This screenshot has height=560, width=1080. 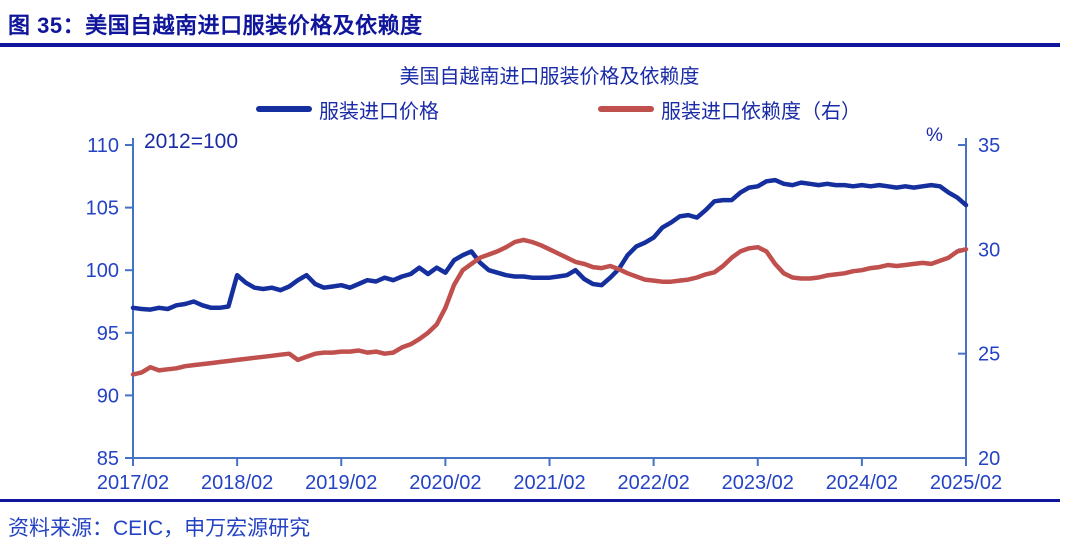 I want to click on x-axis-label: 2022/02, so click(x=653, y=483).